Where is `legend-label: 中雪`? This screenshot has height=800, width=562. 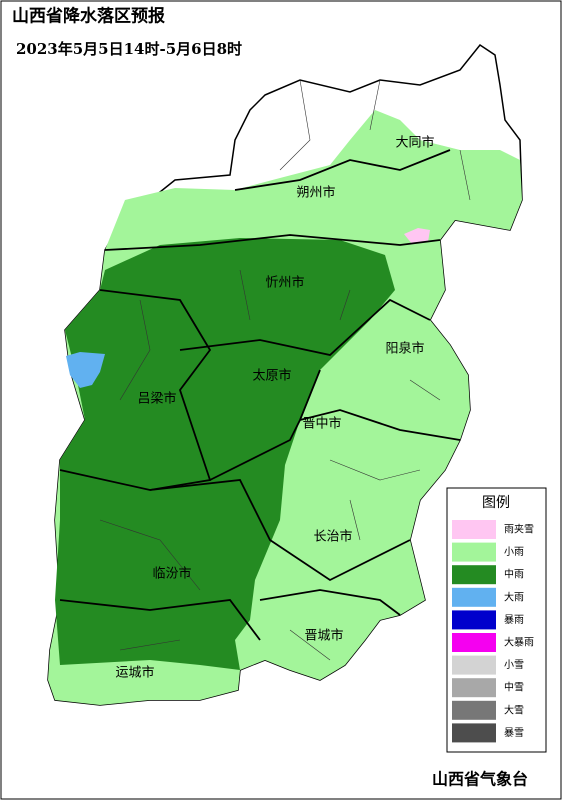 legend-label: 中雪 is located at coordinates (514, 687).